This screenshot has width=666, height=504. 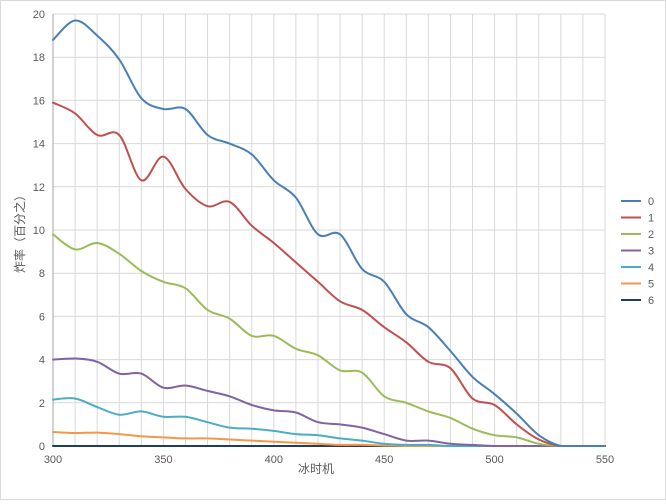 I want to click on y-axis-label: 炸率（百分之）, so click(x=19, y=231).